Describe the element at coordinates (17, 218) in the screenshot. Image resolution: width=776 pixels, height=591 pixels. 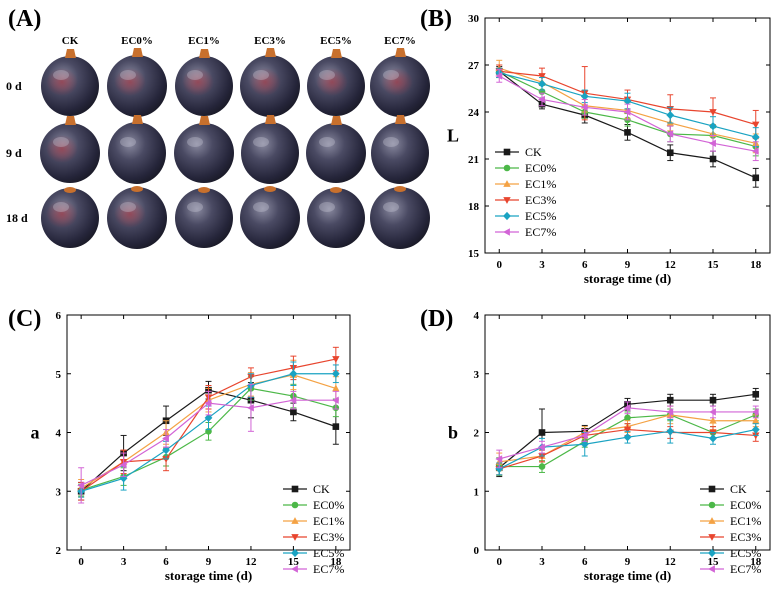
I see `photo-row-label: 18 d` at that location.